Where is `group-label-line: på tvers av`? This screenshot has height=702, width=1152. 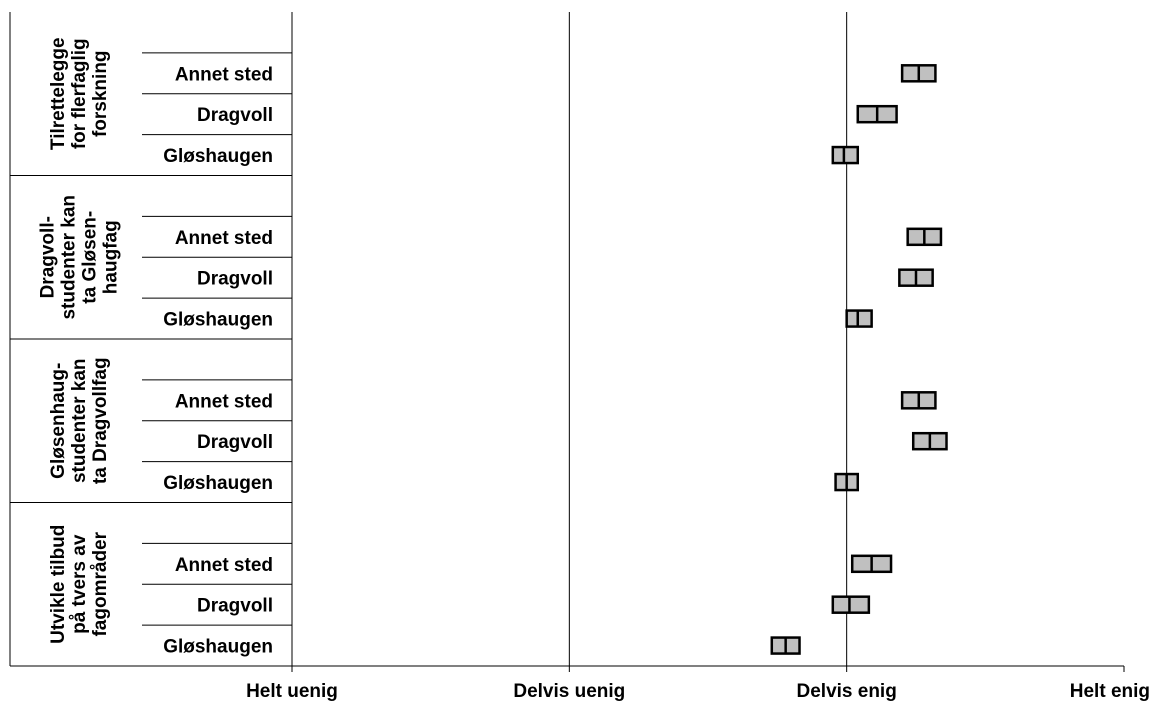 group-label-line: på tvers av is located at coordinates (79, 584).